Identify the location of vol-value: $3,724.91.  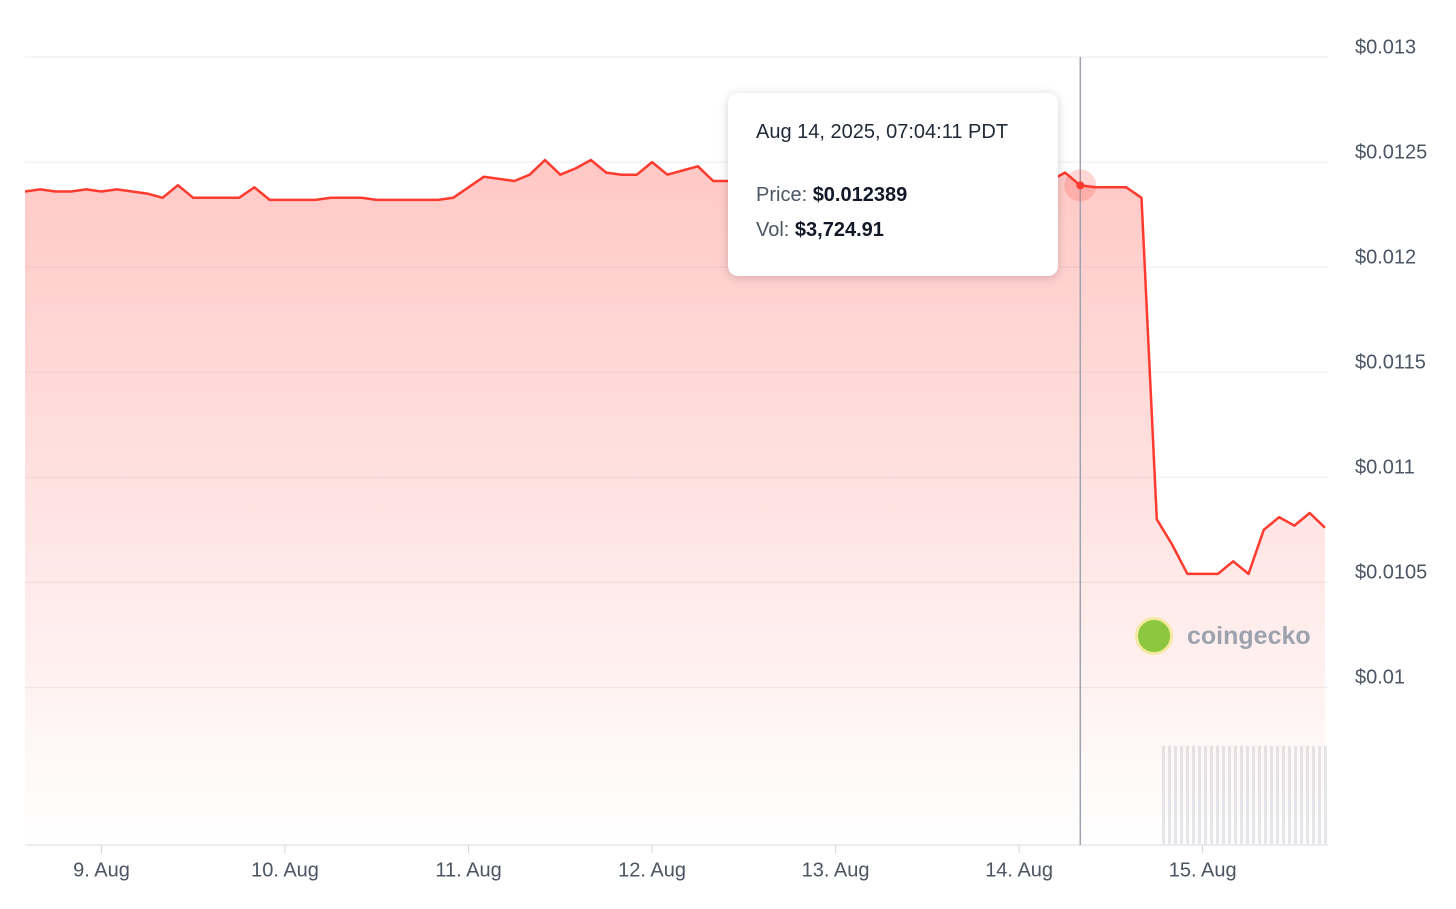
(839, 230).